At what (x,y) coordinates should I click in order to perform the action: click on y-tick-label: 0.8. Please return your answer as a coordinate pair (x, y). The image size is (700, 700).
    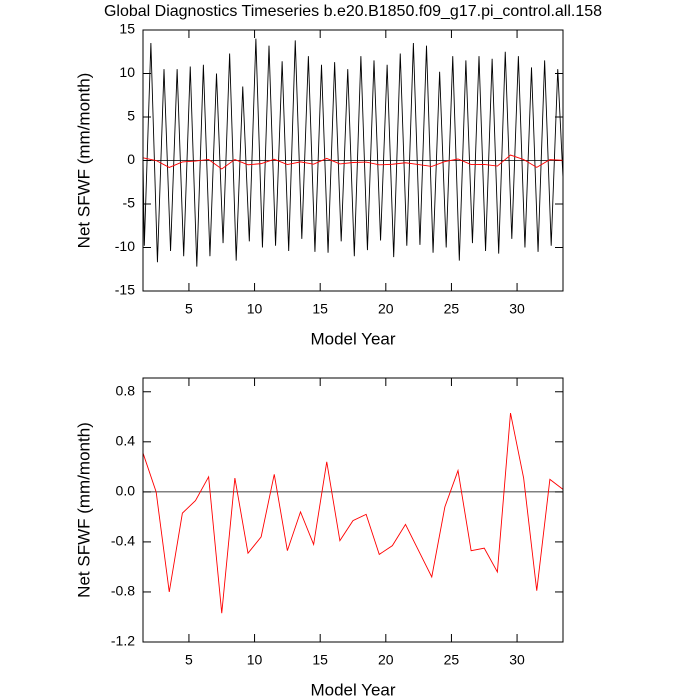
    Looking at the image, I should click on (126, 390).